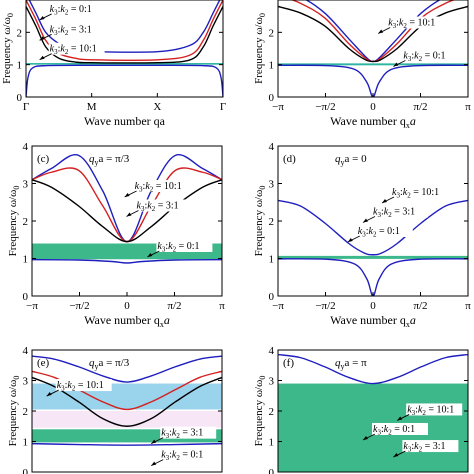  I want to click on x-tick-label: X, so click(157, 107).